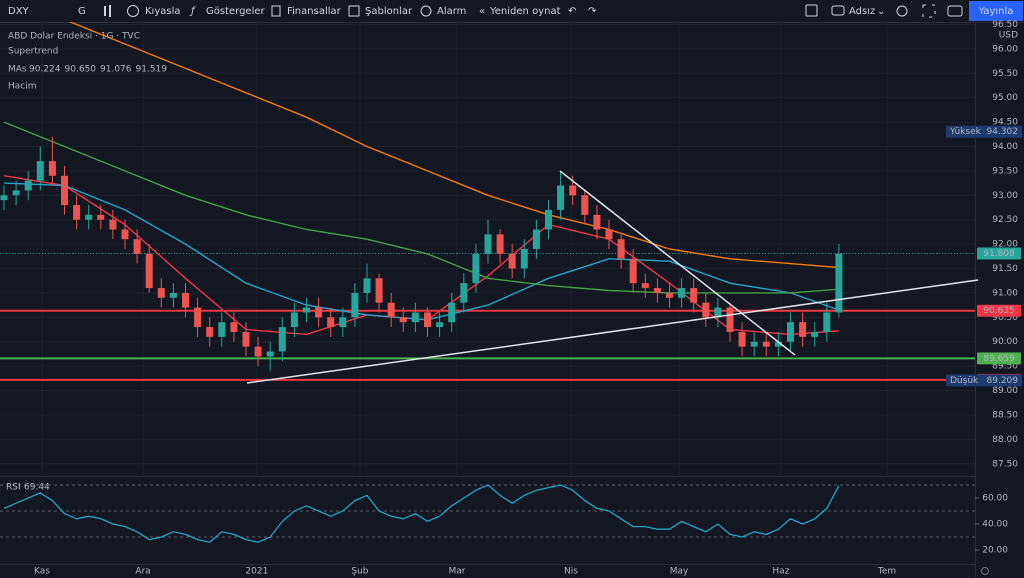 The image size is (1024, 578). I want to click on financials: Finansallar, so click(314, 11).